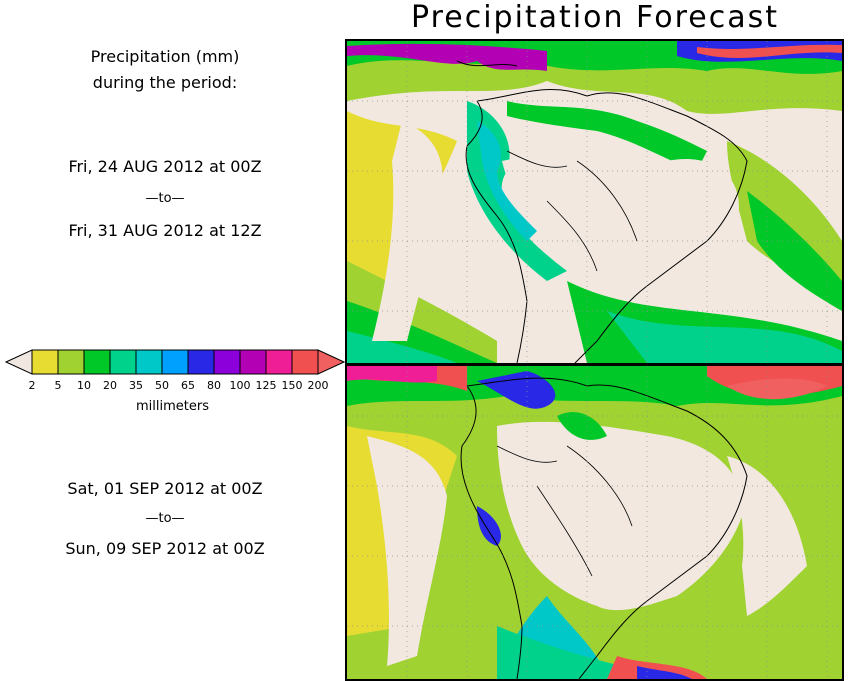  I want to click on colorbar-cell-under, so click(19, 362).